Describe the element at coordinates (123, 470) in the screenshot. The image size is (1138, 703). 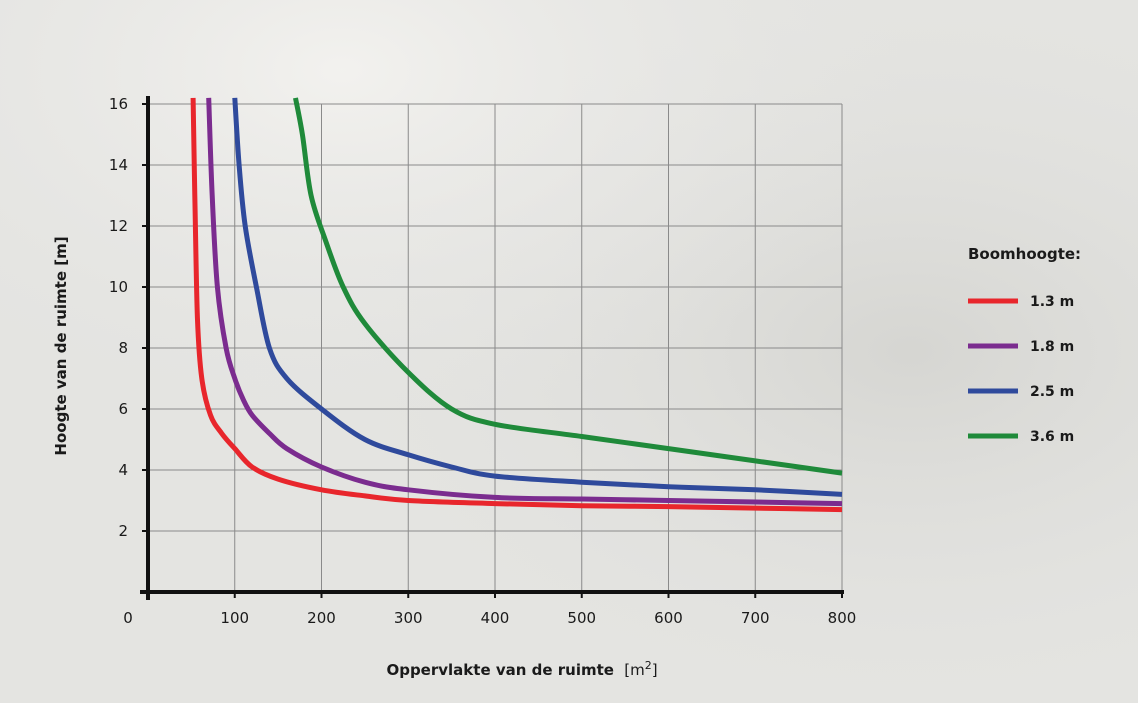
I see `y-tick-label: 4` at that location.